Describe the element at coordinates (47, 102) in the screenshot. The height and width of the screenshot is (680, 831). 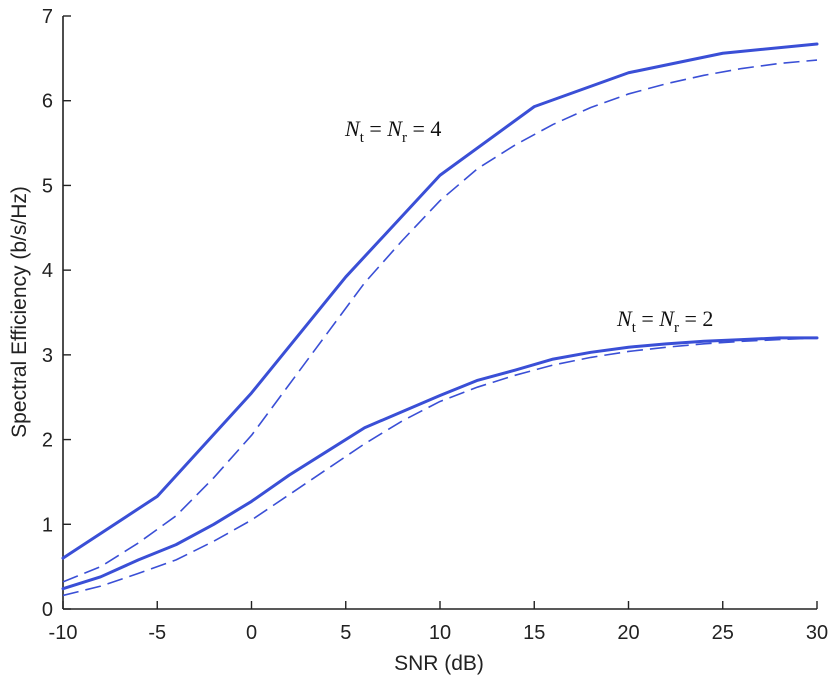
I see `y-tick-label: 6` at that location.